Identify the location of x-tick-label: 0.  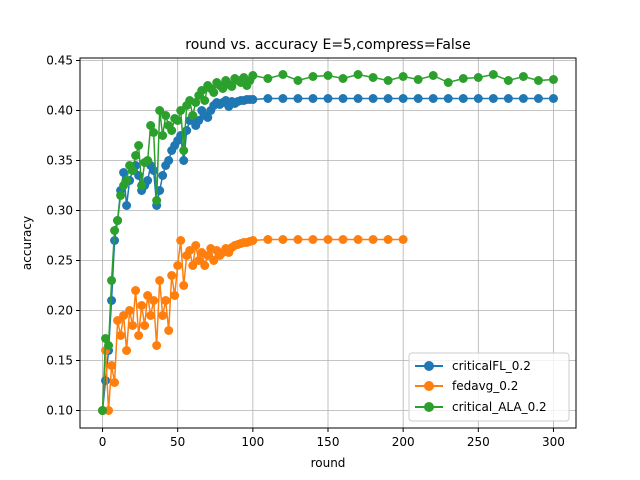
(103, 442).